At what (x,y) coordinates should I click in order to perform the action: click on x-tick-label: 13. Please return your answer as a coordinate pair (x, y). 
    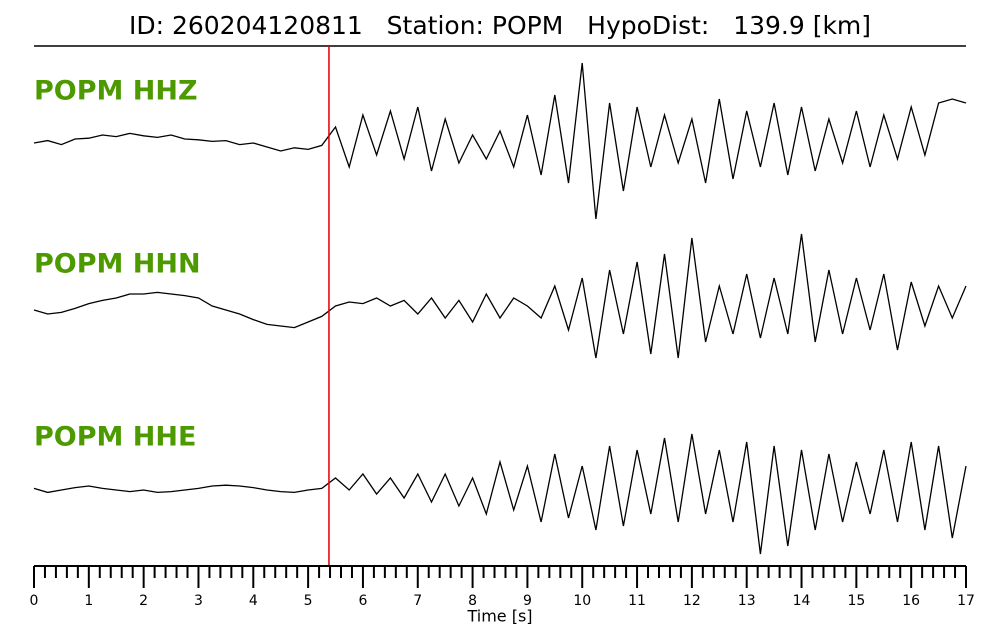
    Looking at the image, I should click on (747, 601).